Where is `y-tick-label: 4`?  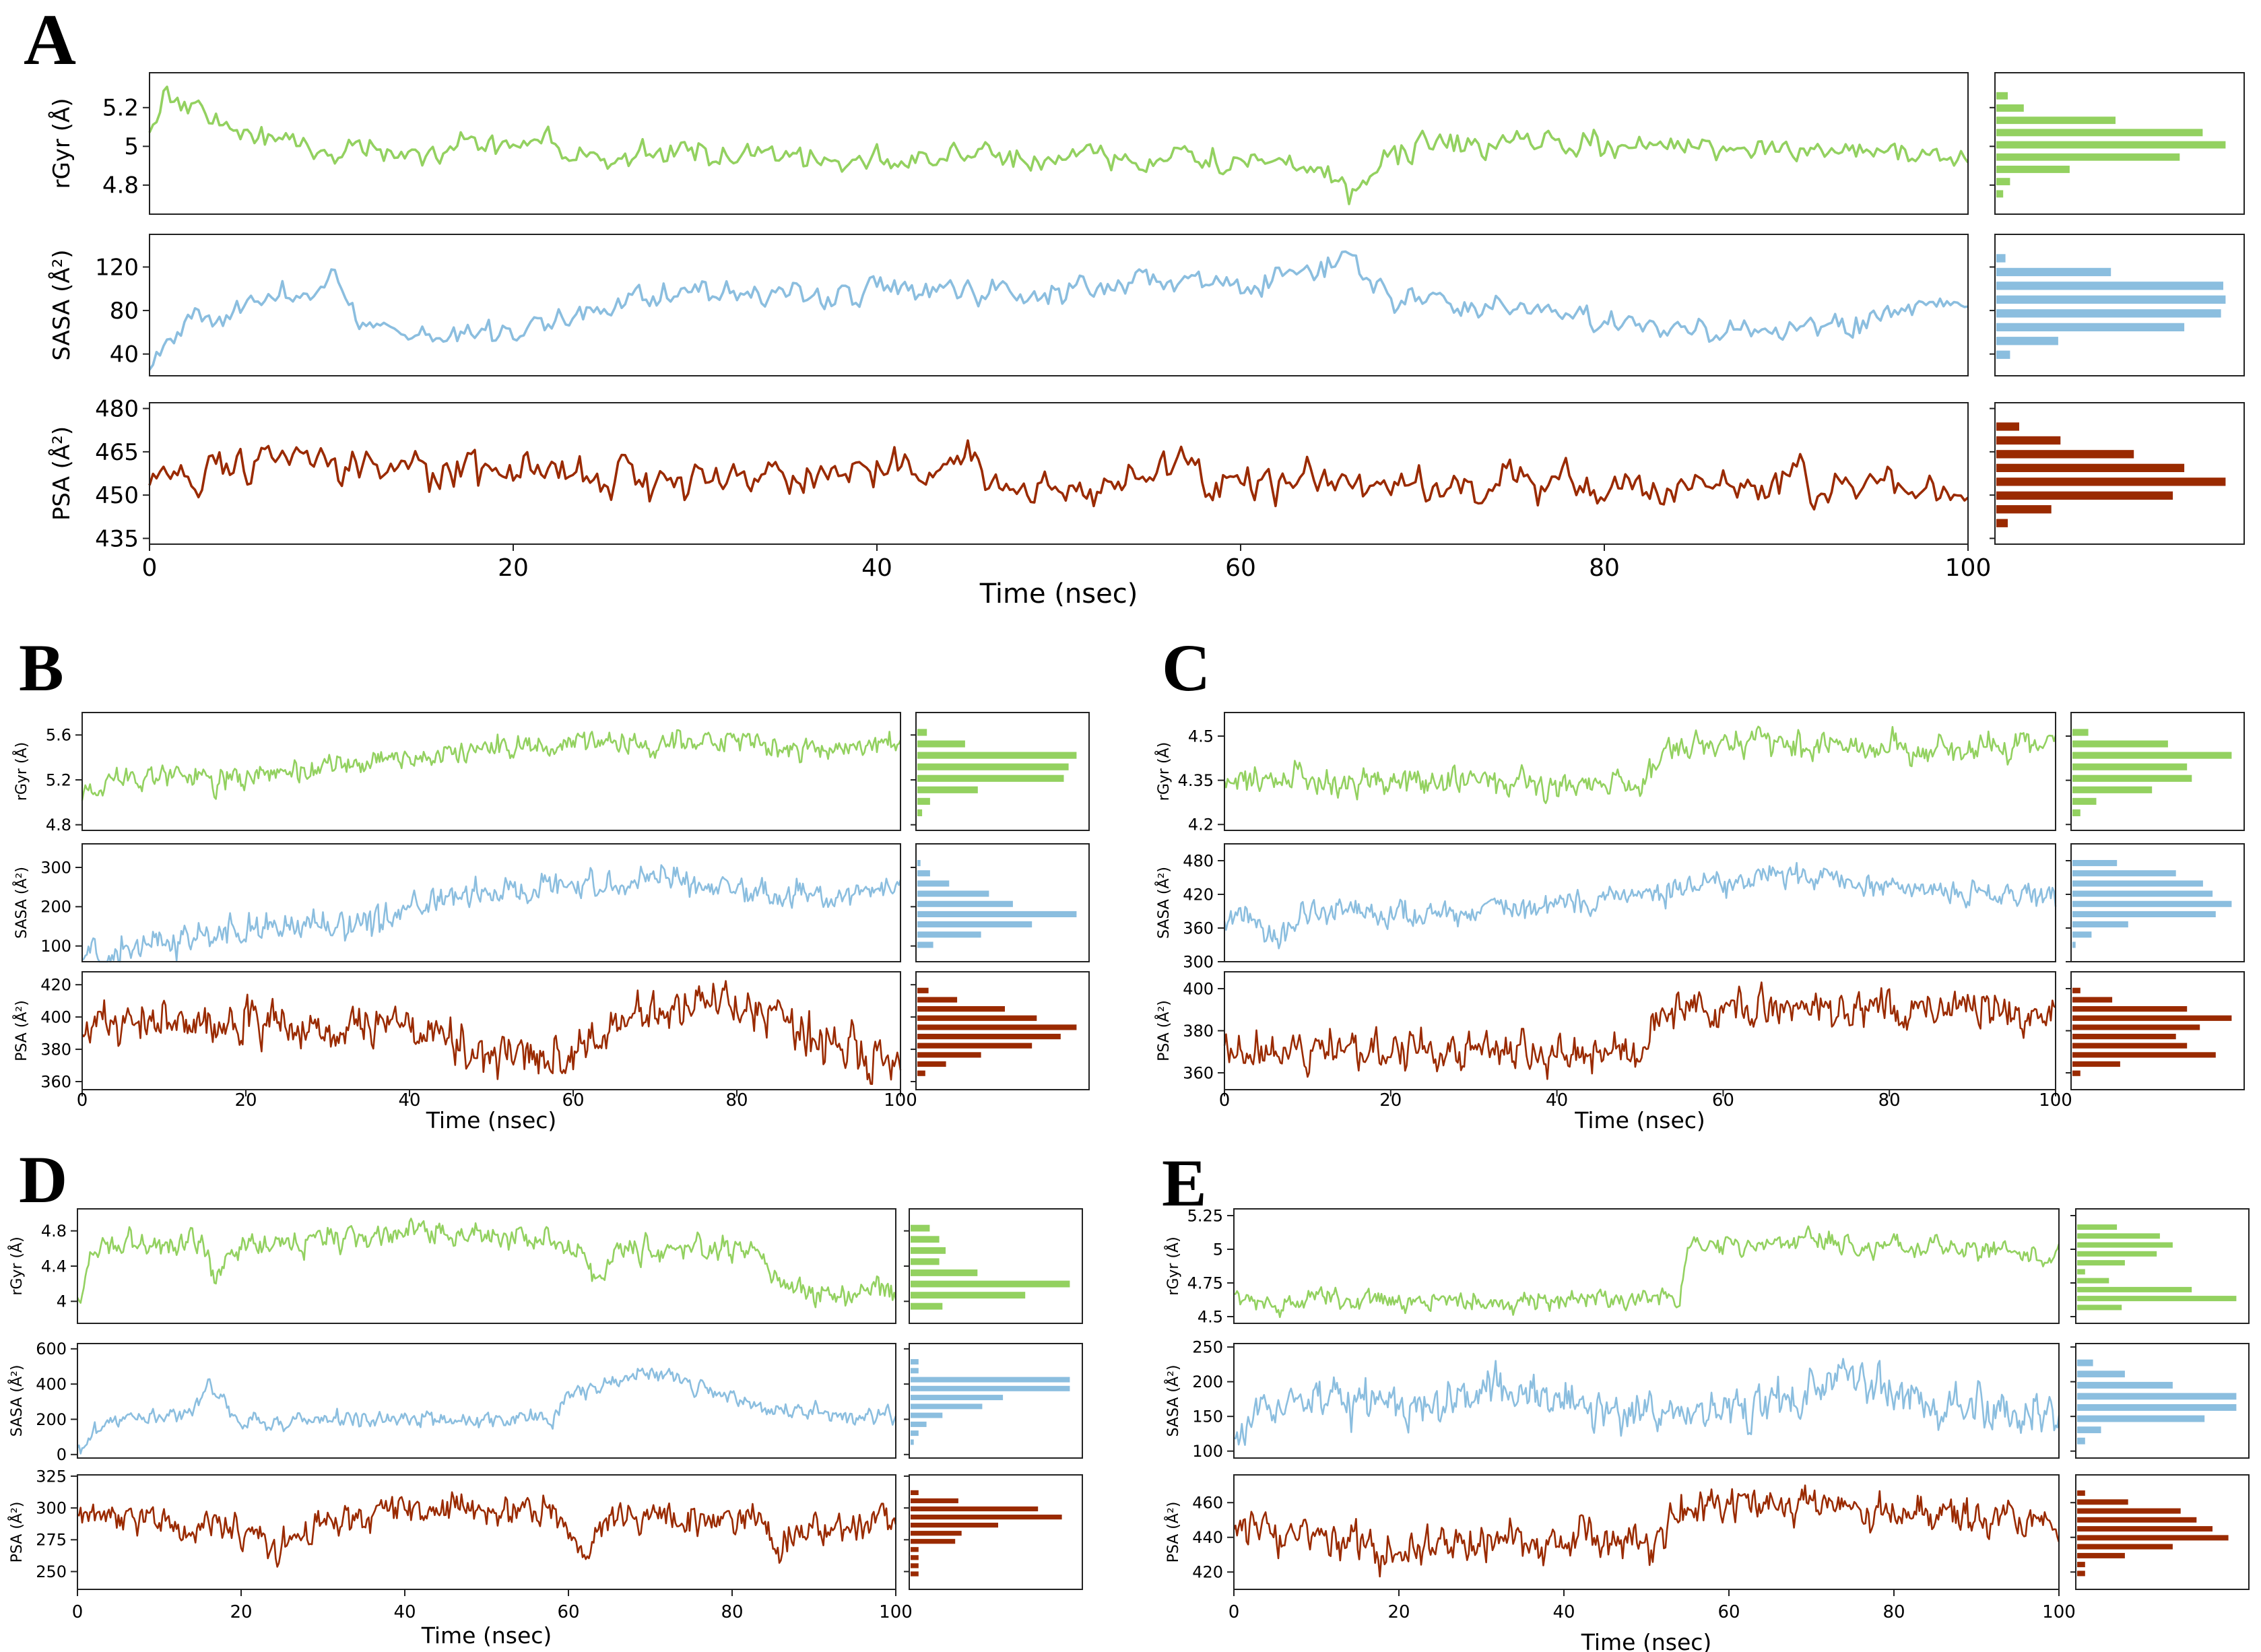
y-tick-label: 4 is located at coordinates (62, 1301).